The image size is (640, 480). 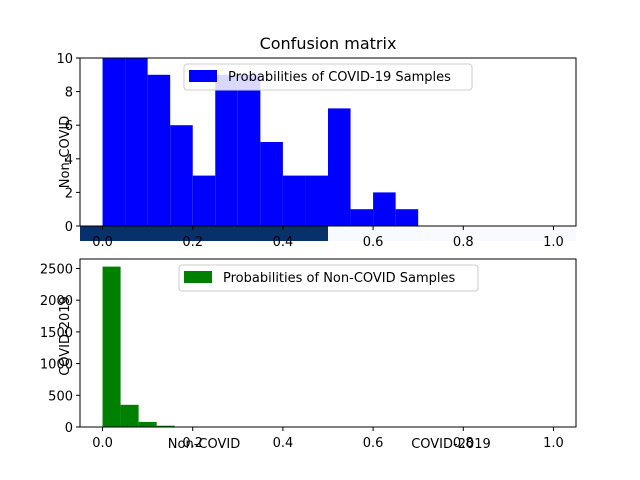 I want to click on top-legend-box, so click(x=328, y=77).